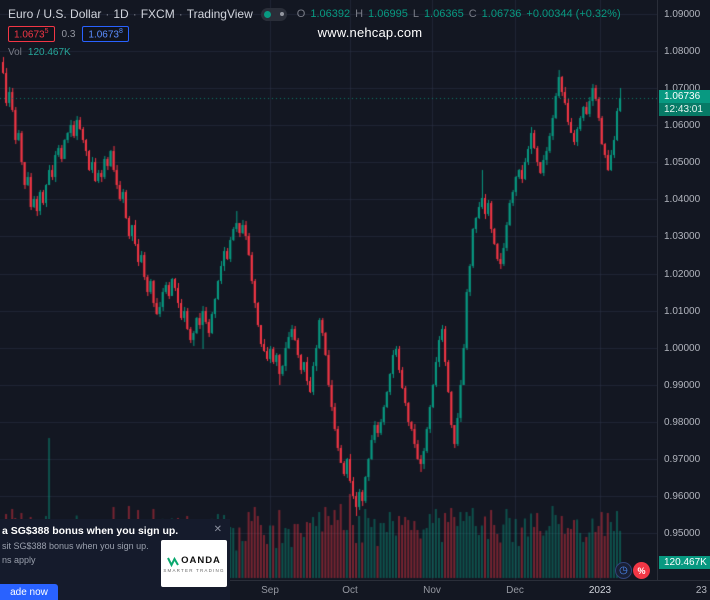  What do you see at coordinates (472, 14) in the screenshot?
I see `close-label: C` at bounding box center [472, 14].